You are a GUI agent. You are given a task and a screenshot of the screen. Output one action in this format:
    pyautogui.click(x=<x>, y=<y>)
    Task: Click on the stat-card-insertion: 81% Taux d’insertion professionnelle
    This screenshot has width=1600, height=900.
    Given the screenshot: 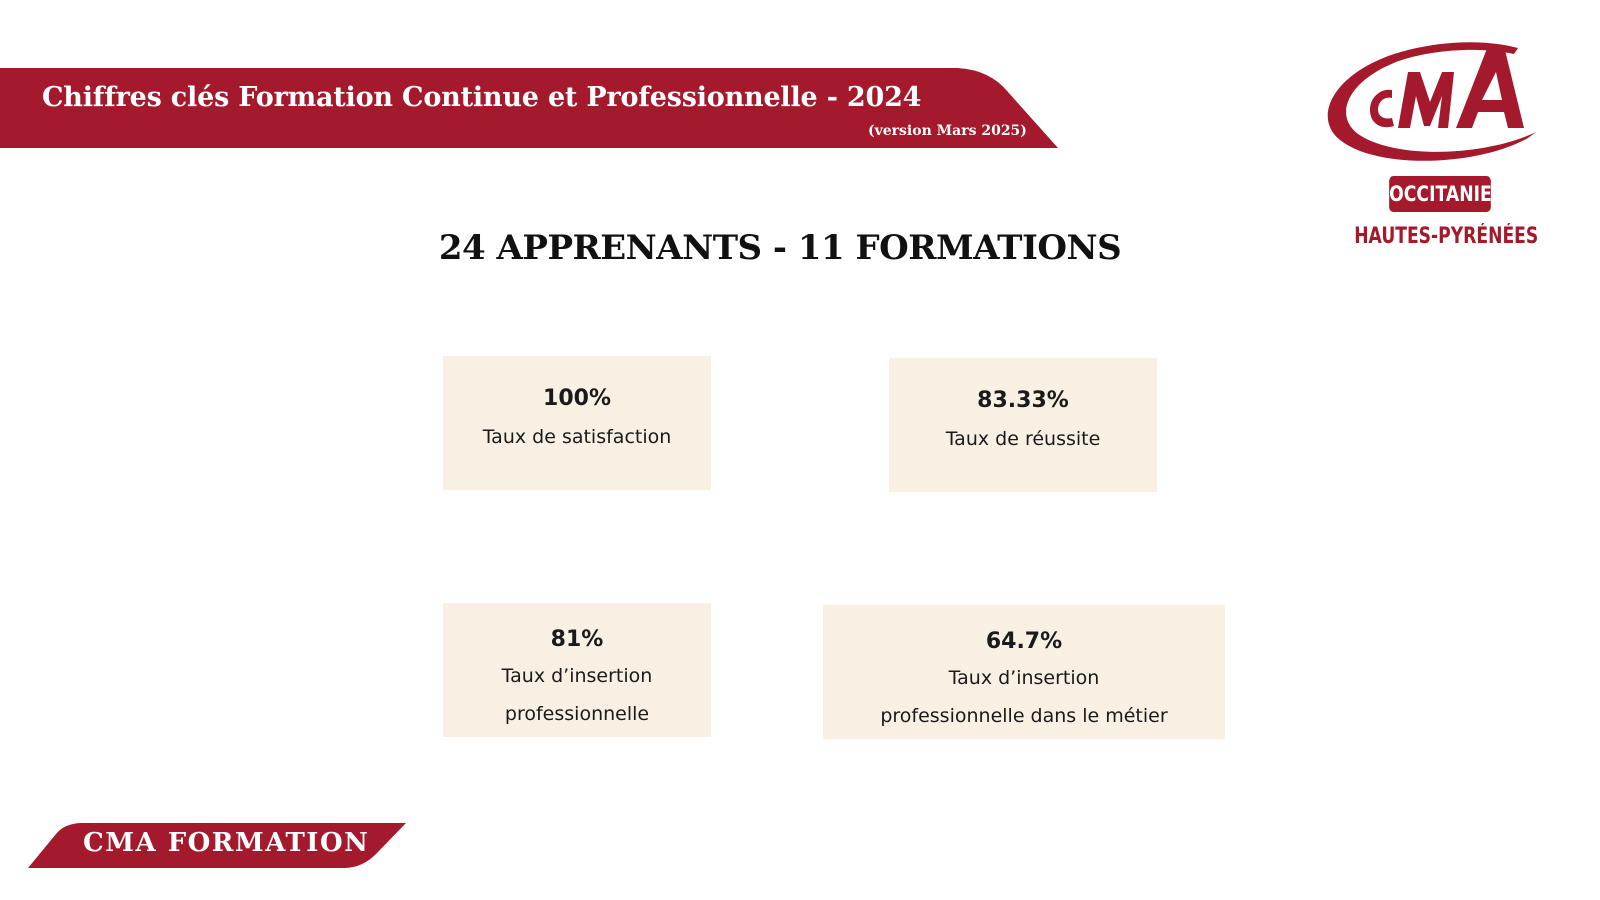 What is the action you would take?
    pyautogui.click(x=577, y=670)
    